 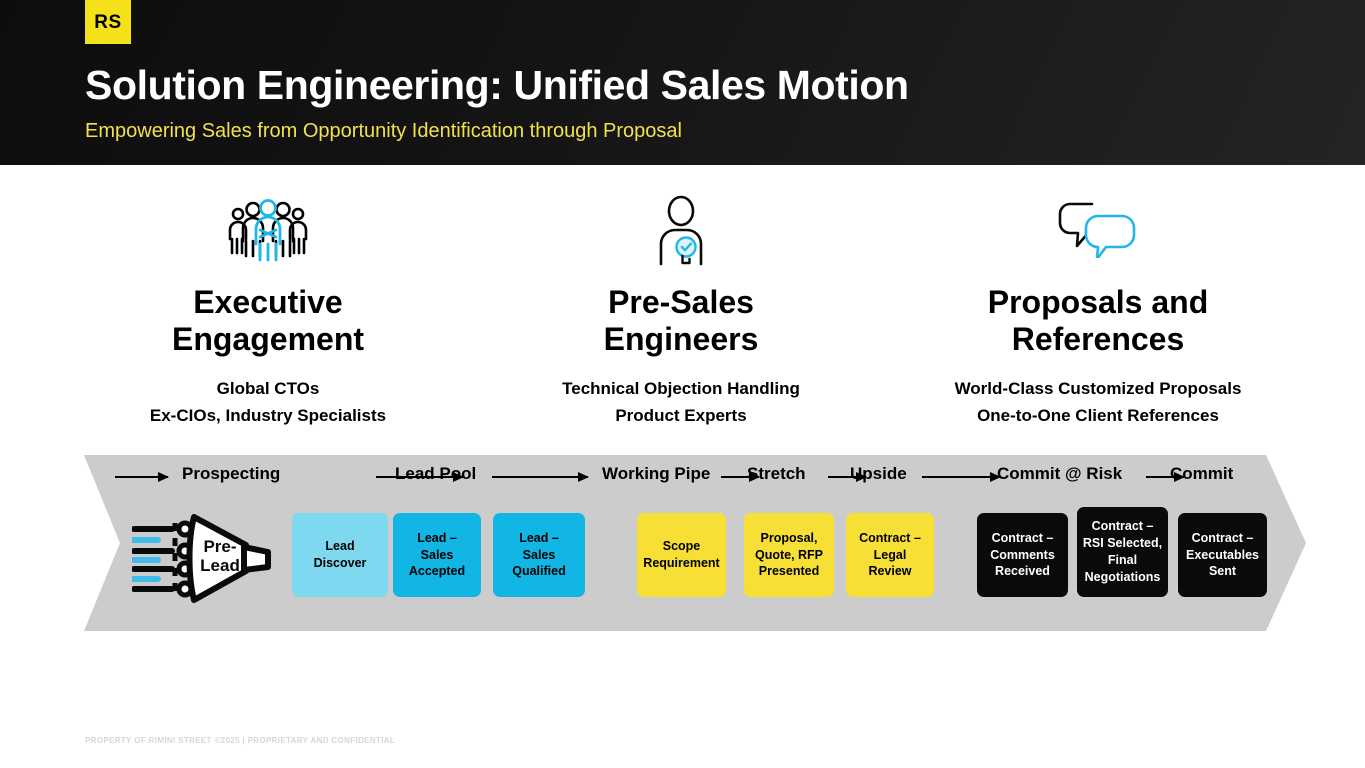 I want to click on logo-text: RS, so click(x=108, y=22).